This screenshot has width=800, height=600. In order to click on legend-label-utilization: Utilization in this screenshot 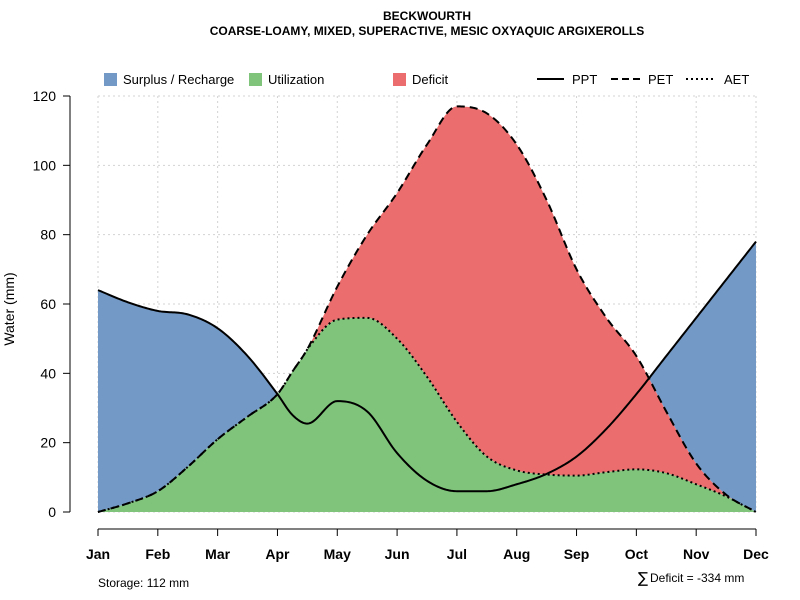, I will do `click(296, 79)`.